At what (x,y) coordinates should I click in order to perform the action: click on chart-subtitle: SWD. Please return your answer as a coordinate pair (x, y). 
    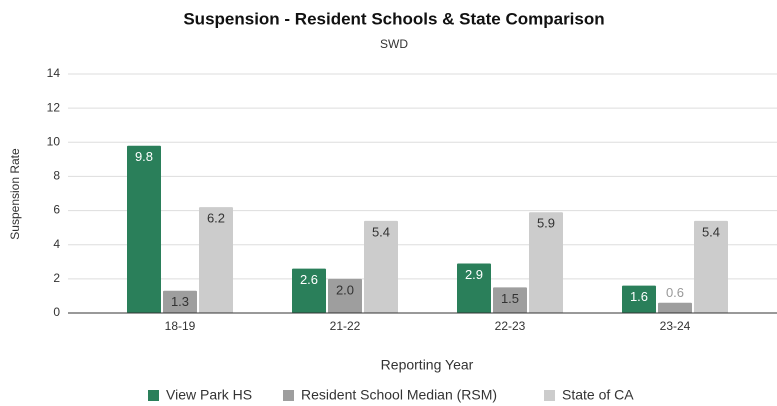
    Looking at the image, I should click on (394, 44).